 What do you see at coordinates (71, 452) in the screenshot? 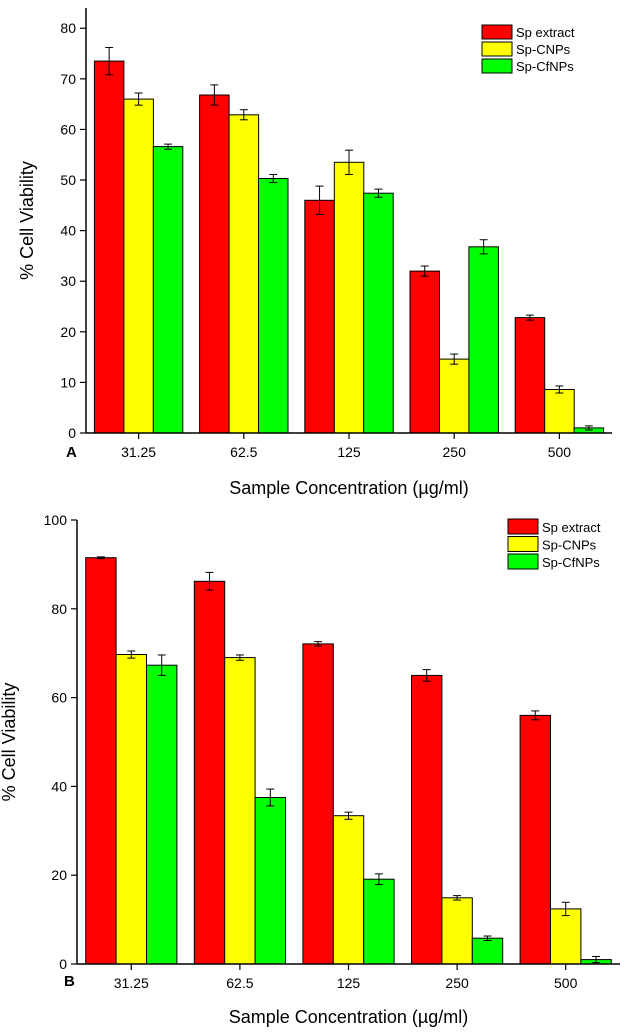
I see `panel-label: A` at bounding box center [71, 452].